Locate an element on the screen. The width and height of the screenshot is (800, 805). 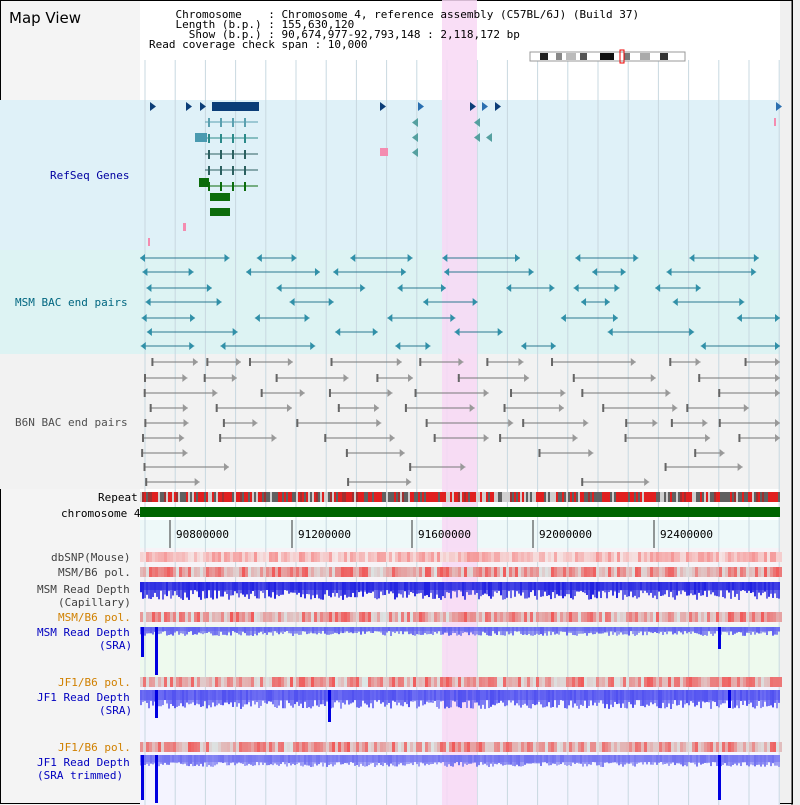
track-label-repeat: Repeat is located at coordinates (118, 497).